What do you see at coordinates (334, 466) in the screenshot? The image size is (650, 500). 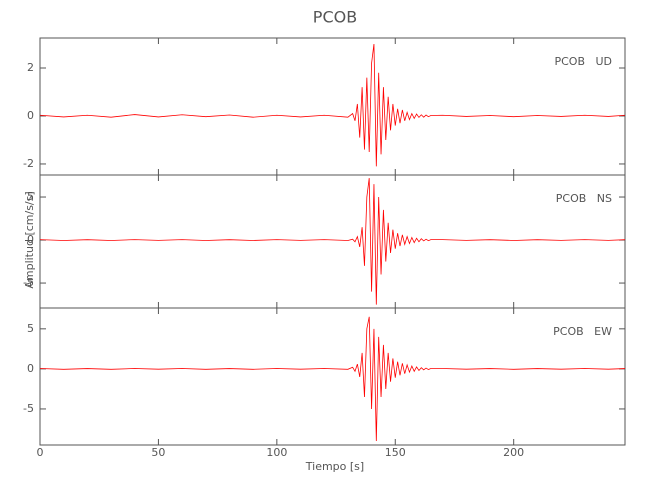 I see `x-axis-label: Tiempo [s]` at bounding box center [334, 466].